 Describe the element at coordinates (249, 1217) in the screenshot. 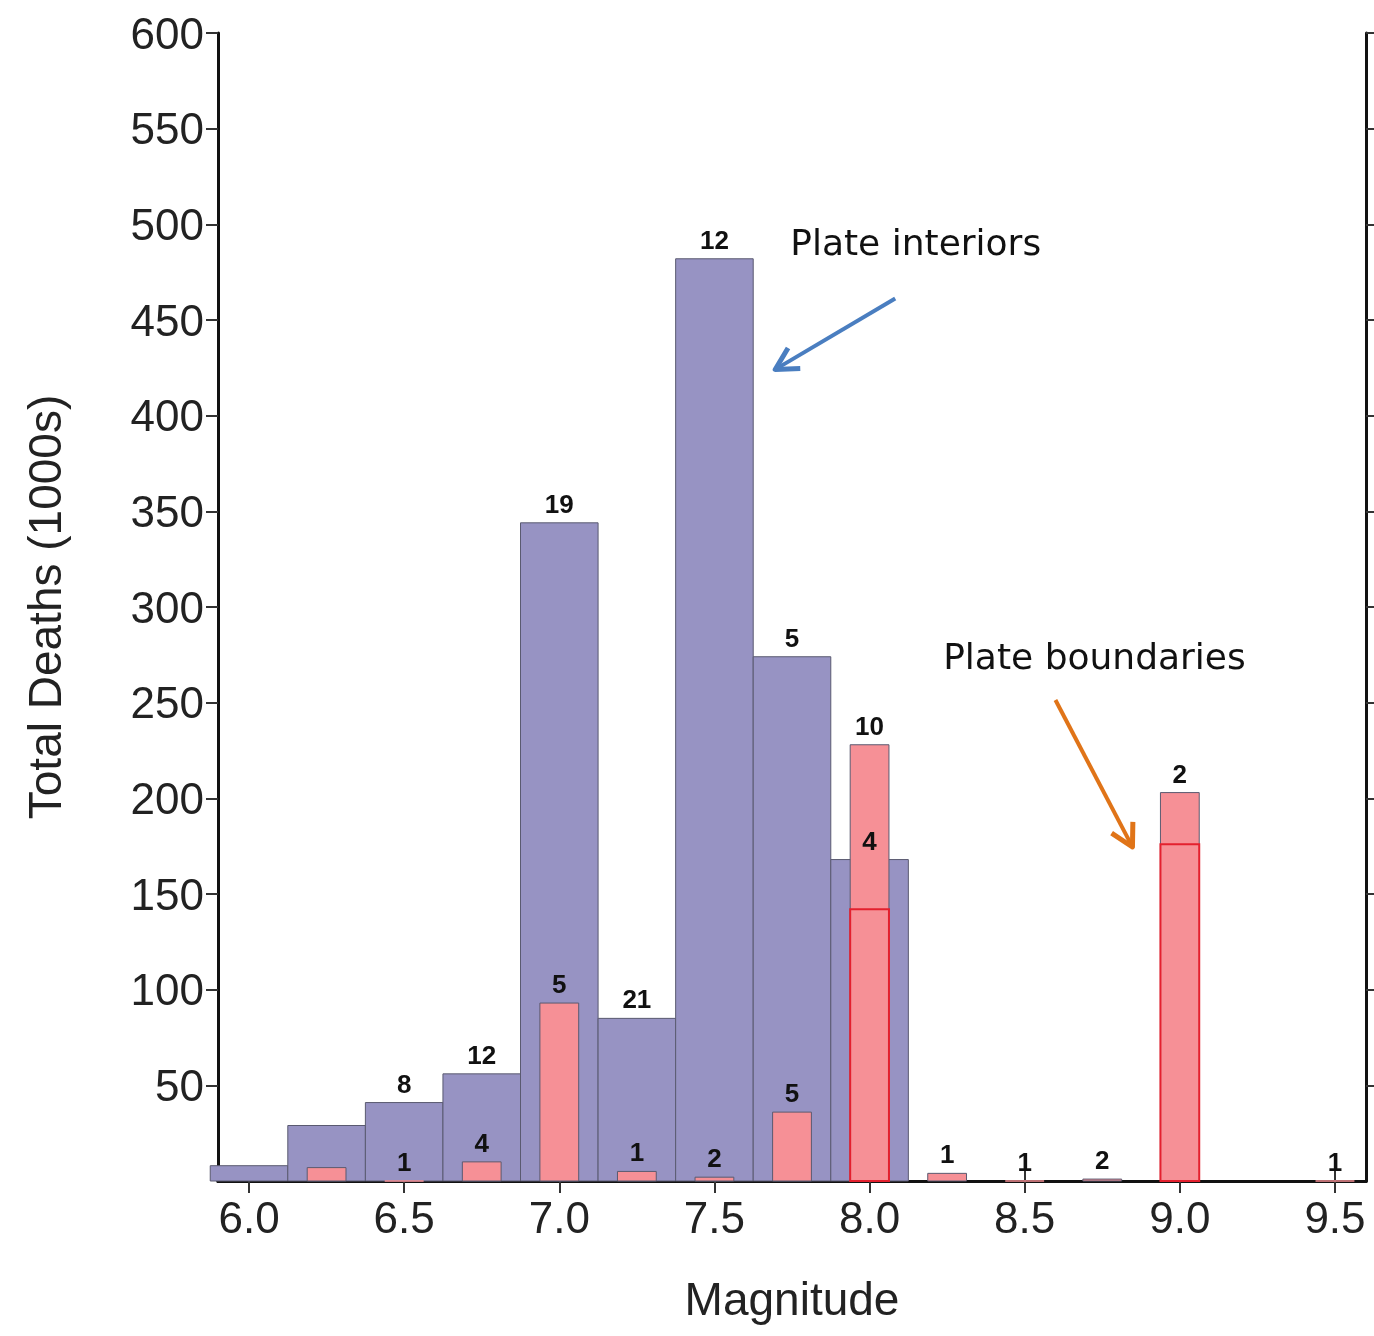

I see `x-tick-label: 6.0` at that location.